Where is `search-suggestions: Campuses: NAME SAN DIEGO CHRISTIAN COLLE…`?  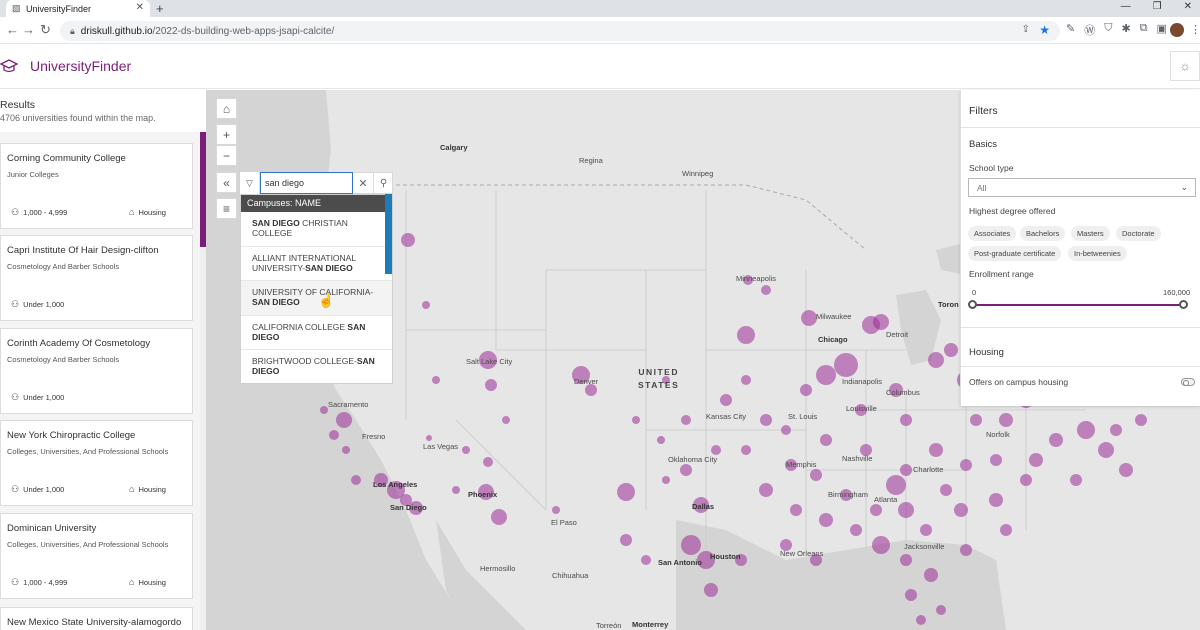 search-suggestions: Campuses: NAME SAN DIEGO CHRISTIAN COLLE… is located at coordinates (316, 289).